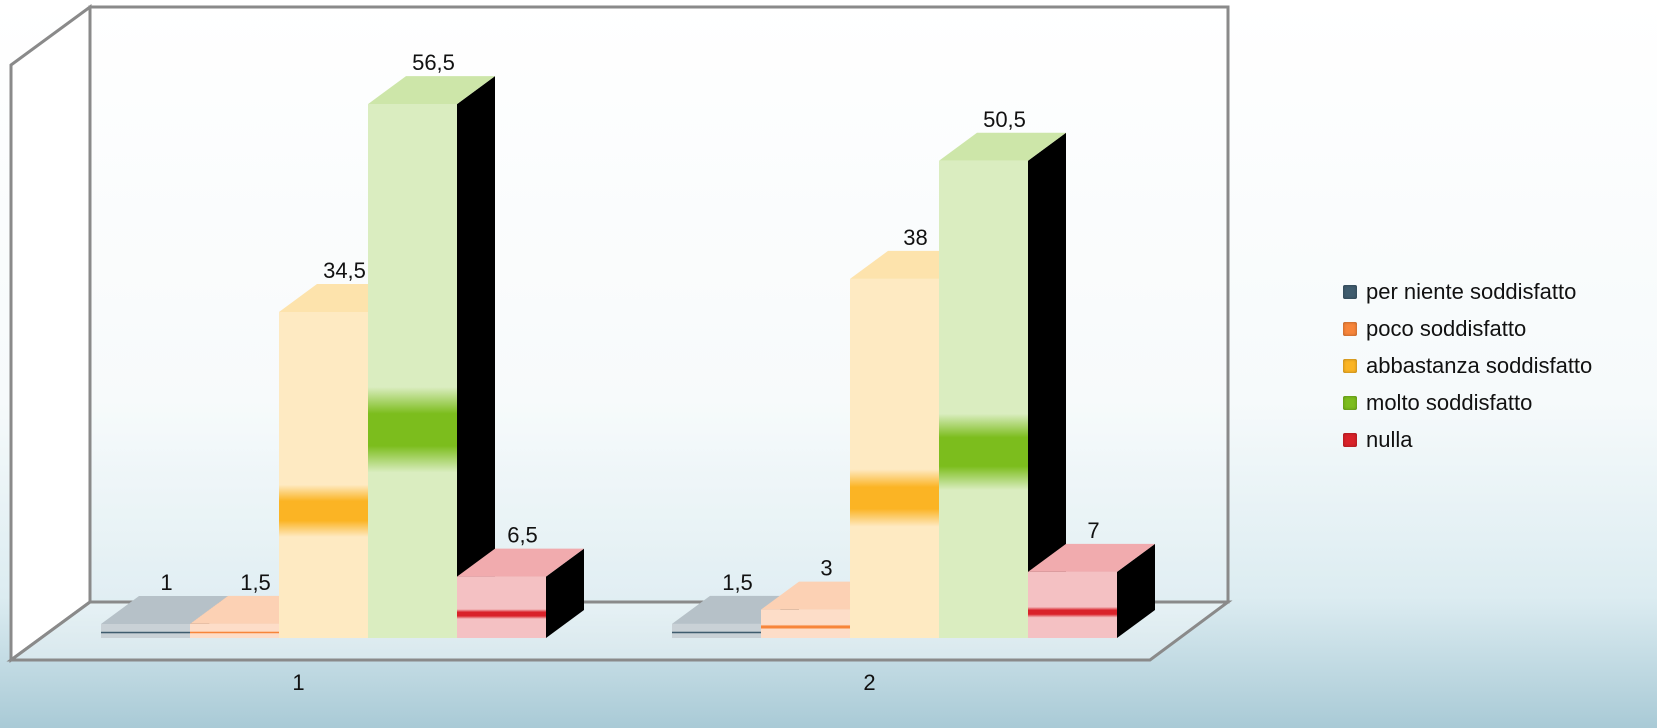 Image resolution: width=1657 pixels, height=728 pixels. I want to click on legend-item-nulla: nulla, so click(1467, 439).